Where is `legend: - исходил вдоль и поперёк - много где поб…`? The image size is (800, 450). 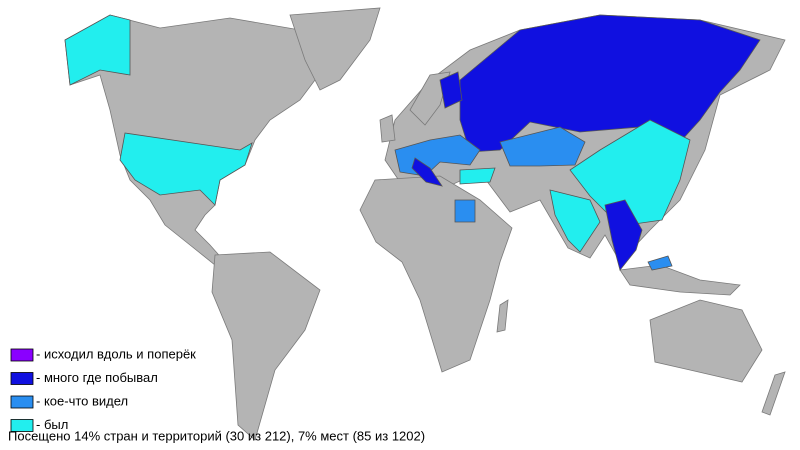 legend: - исходил вдоль и поперёк - много где поб… is located at coordinates (103, 389).